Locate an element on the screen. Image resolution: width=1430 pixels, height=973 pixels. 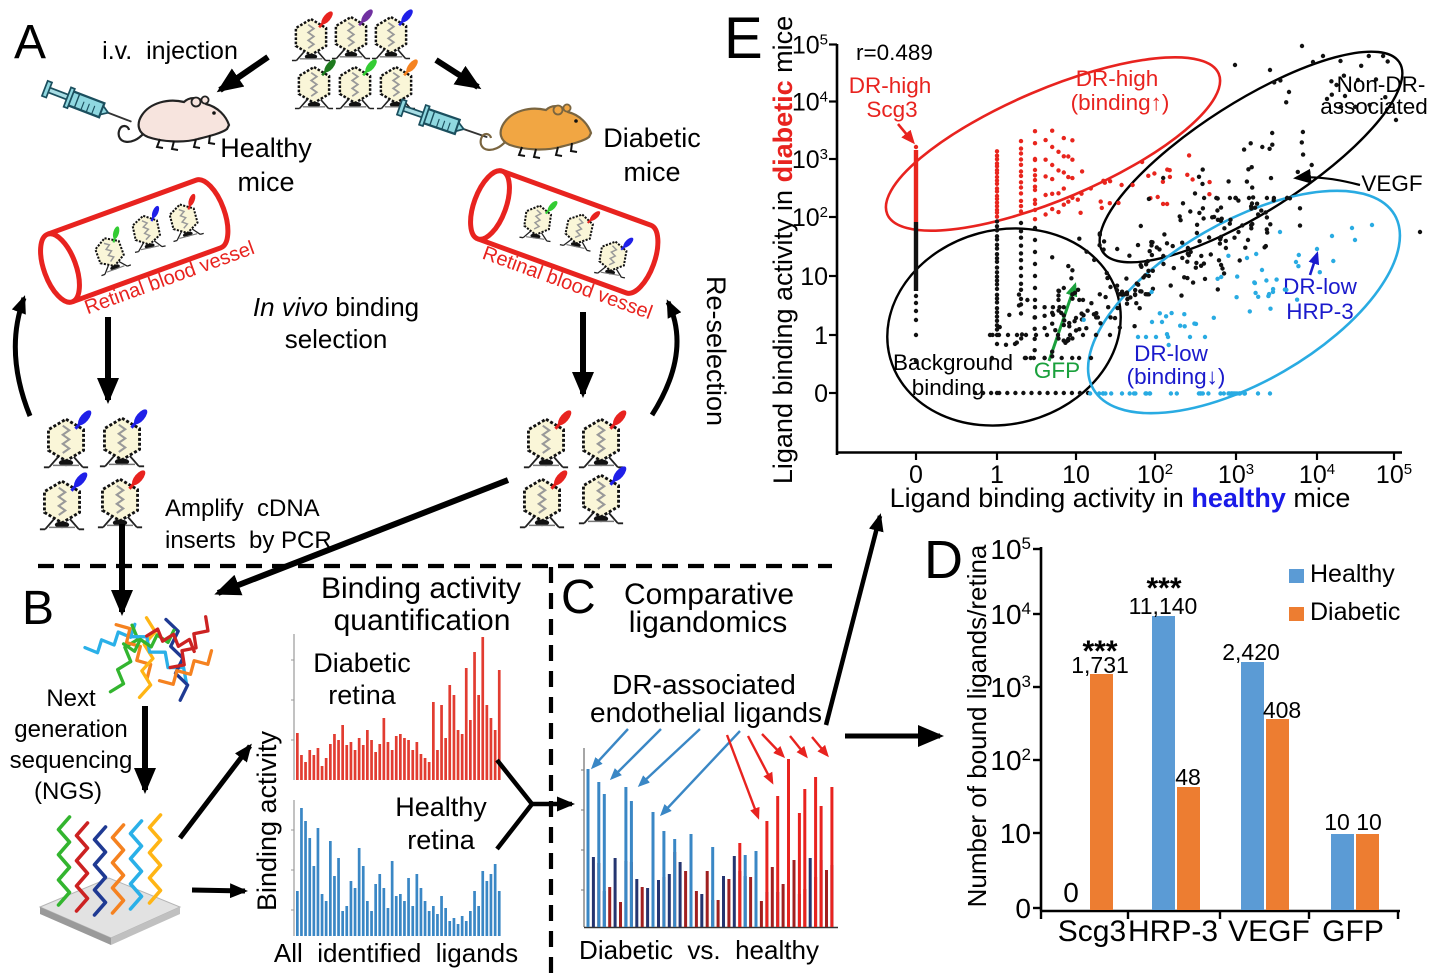
svg-text: endothelial ligands is located at coordinates (706, 712).